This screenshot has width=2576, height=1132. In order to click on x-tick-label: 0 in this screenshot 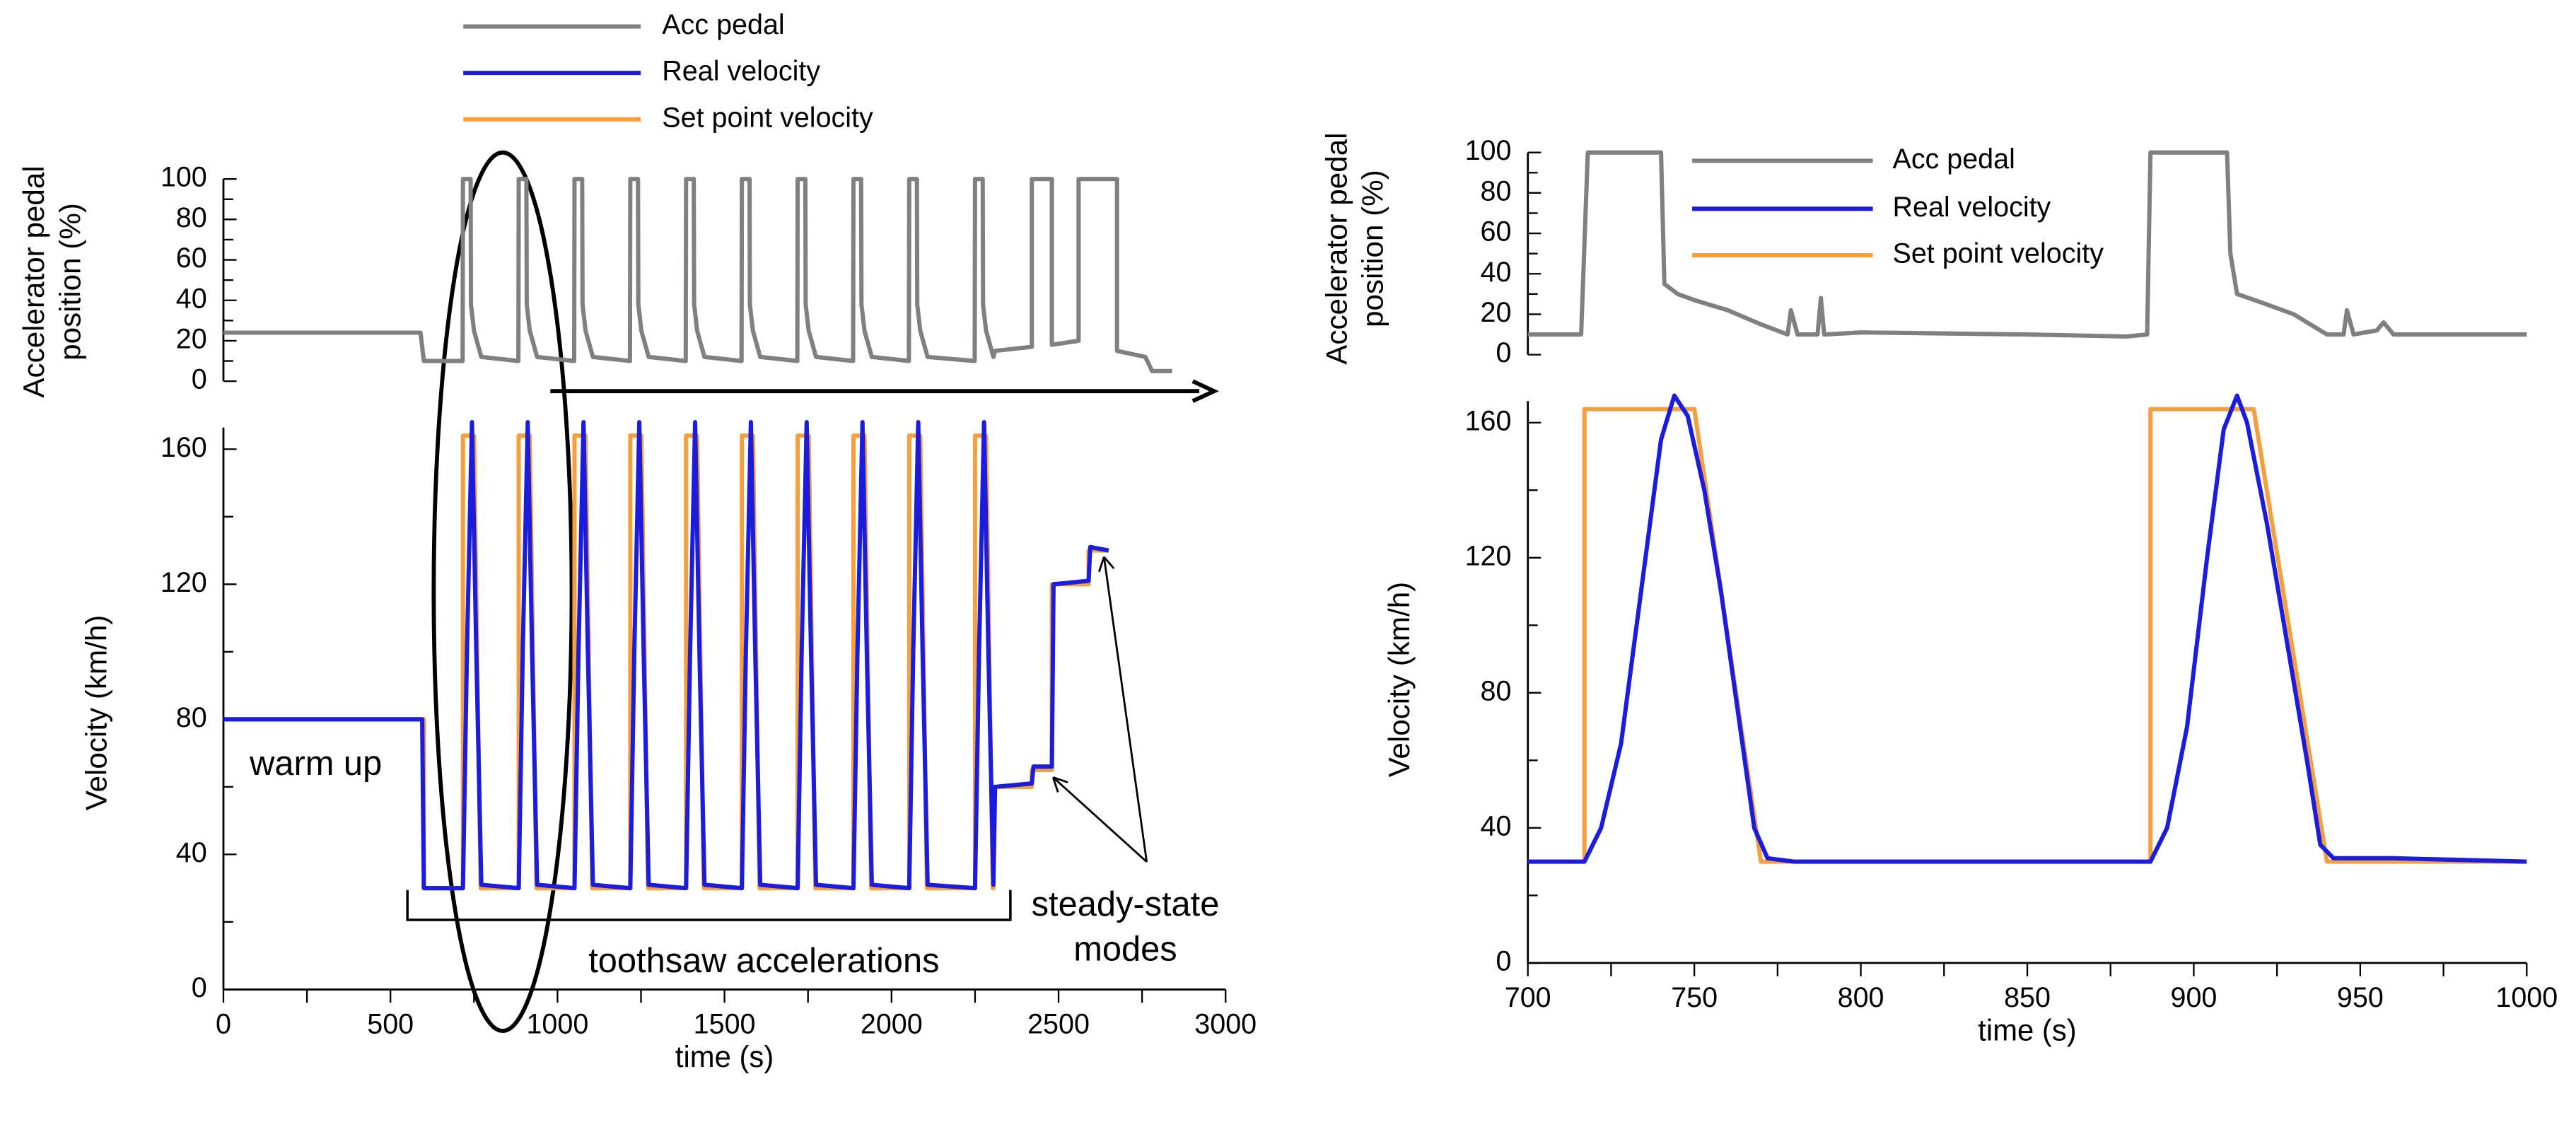, I will do `click(223, 1023)`.